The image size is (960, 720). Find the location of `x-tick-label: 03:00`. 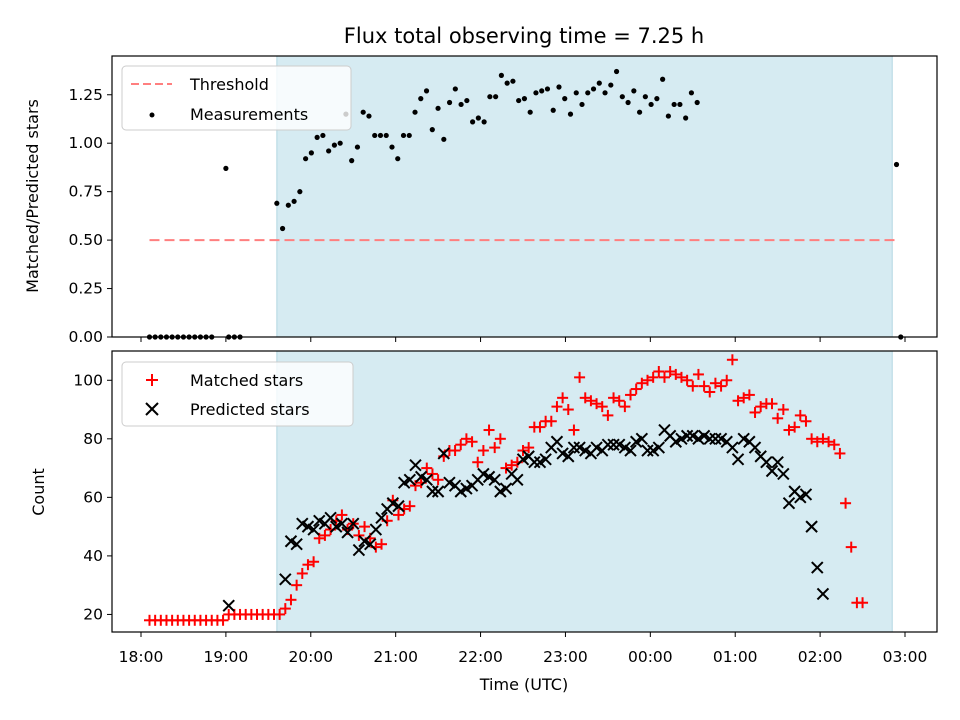

x-tick-label: 03:00 is located at coordinates (905, 657).